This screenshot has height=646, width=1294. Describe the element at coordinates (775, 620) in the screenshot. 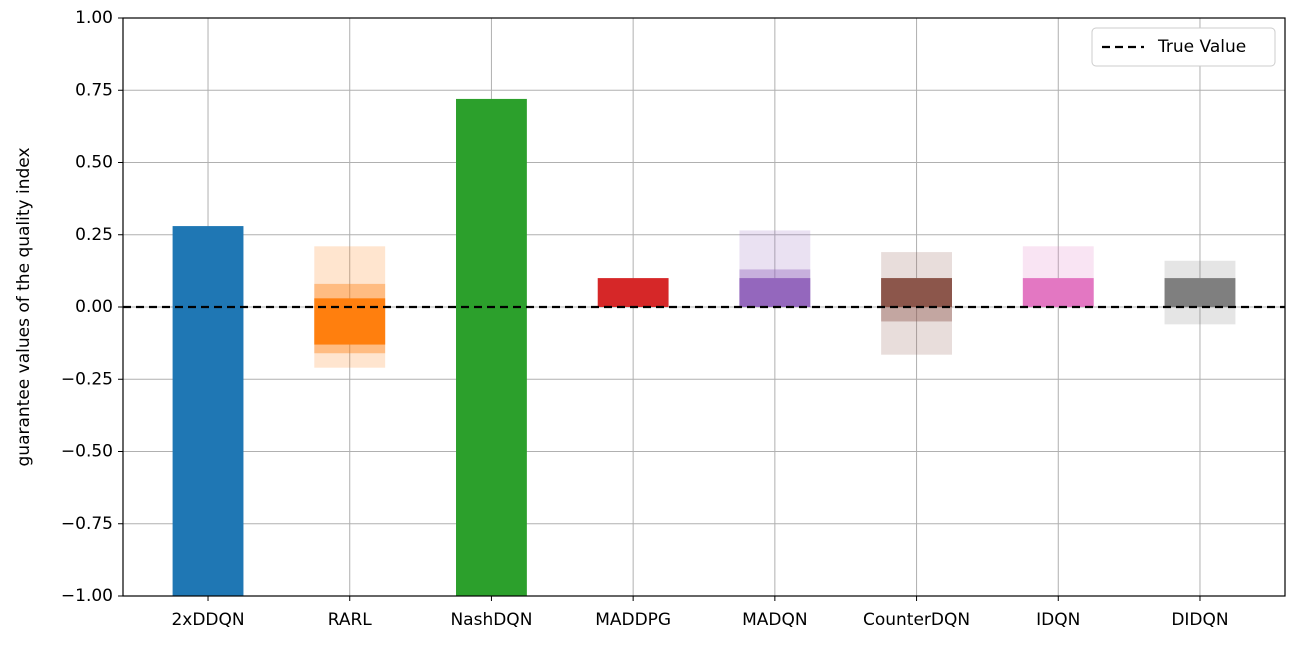

I see `x-tick-label: MADQN` at that location.